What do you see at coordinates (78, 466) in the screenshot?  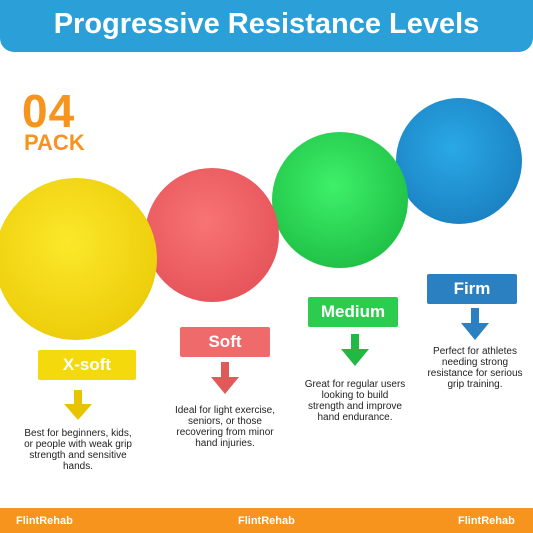 I see `description-line: hands.` at bounding box center [78, 466].